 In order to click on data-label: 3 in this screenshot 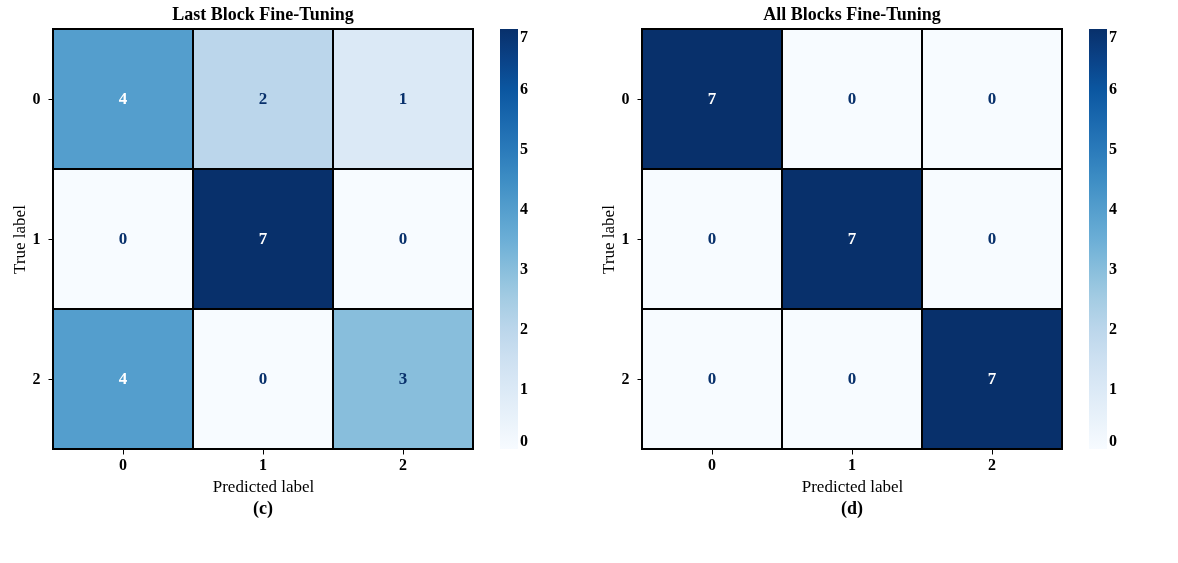, I will do `click(403, 378)`.